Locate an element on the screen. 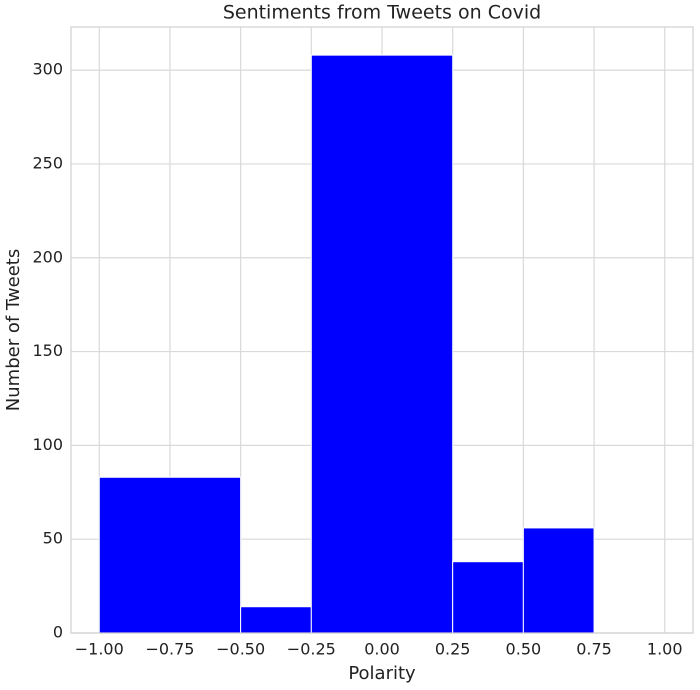 The height and width of the screenshot is (690, 700). y-tick-label: 50 is located at coordinates (53, 538).